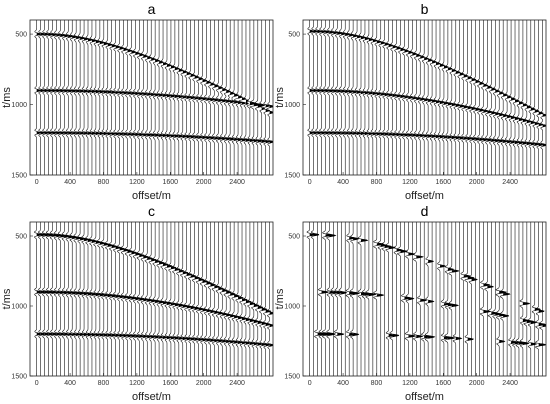 The height and width of the screenshot is (404, 550). Describe the element at coordinates (151, 397) in the screenshot. I see `x-axis-label: offset/m` at that location.